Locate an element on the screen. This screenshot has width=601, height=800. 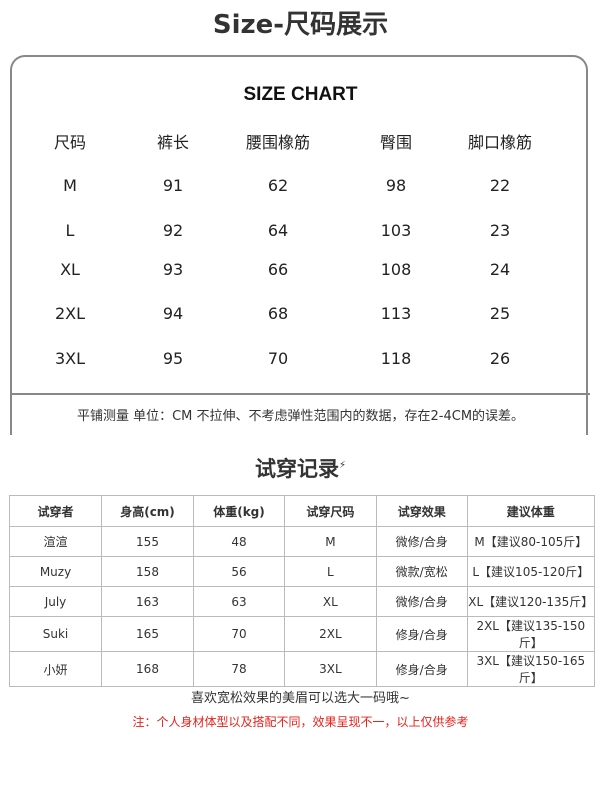
table-cell: 163 is located at coordinates (147, 601).